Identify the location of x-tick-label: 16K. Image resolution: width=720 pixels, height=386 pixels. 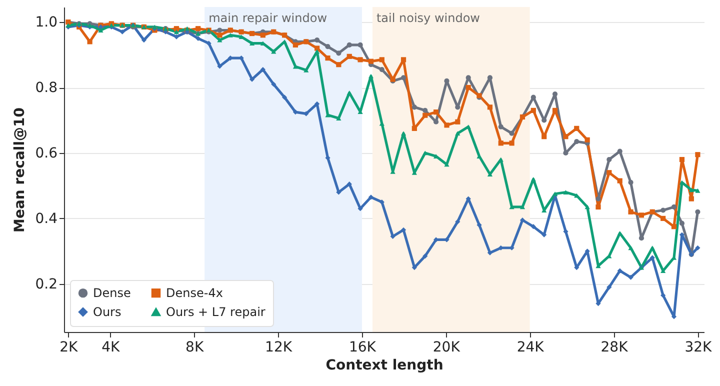
(362, 348).